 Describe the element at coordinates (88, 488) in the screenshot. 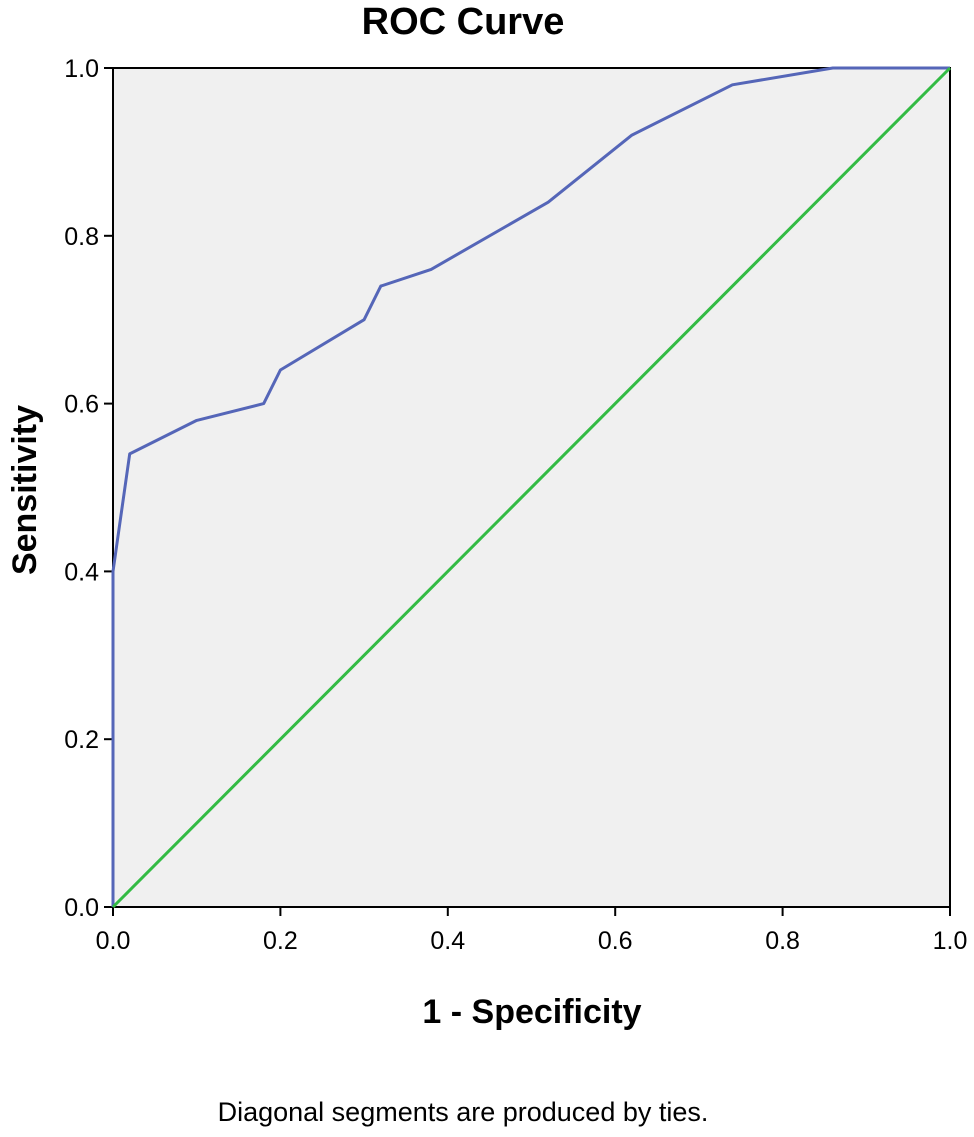

I see `y-axis-ticks: 0.0 0.2 0.4 0.6 0.8 1.0` at that location.